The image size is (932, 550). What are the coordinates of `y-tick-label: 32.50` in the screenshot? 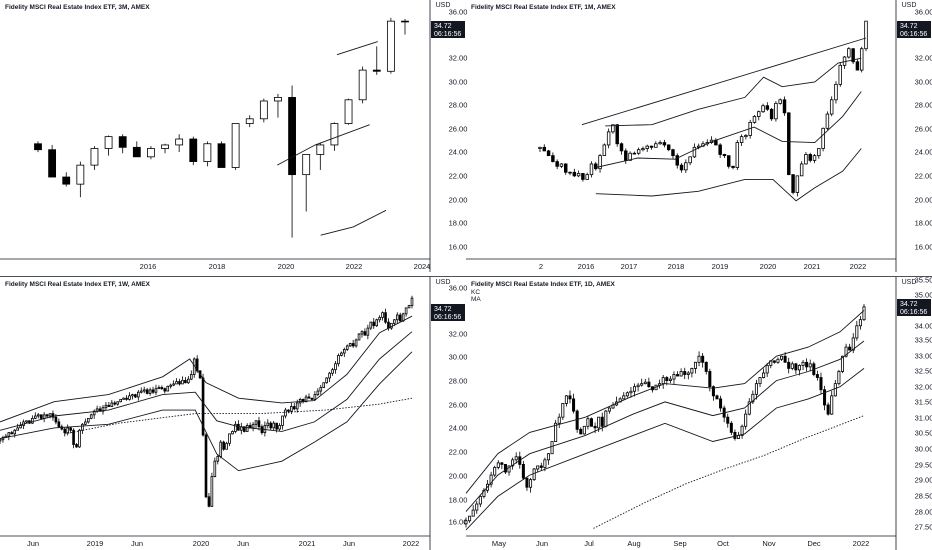 It's located at (923, 371).